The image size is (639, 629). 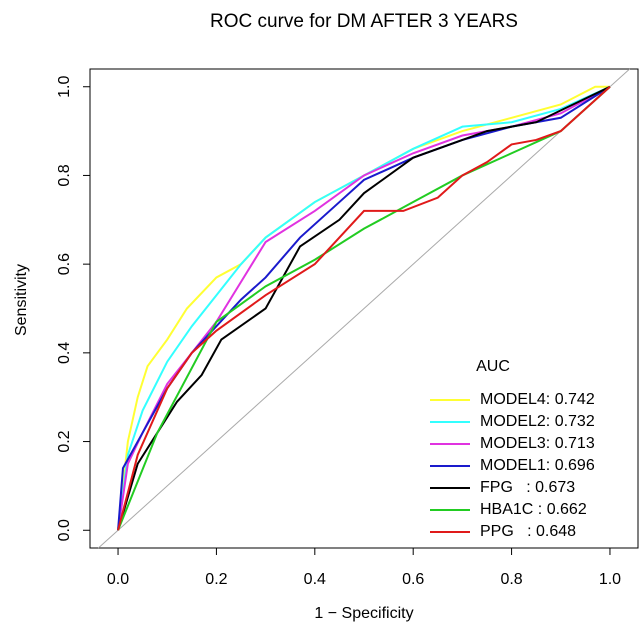 What do you see at coordinates (315, 579) in the screenshot?
I see `x-tick-label: 0.4` at bounding box center [315, 579].